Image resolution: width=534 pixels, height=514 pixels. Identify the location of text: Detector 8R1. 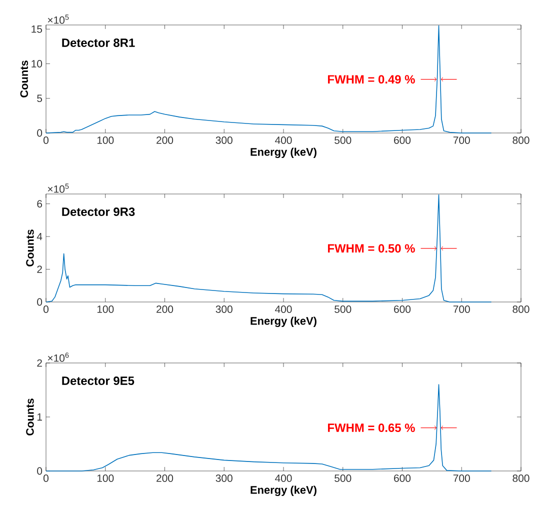
(98, 42).